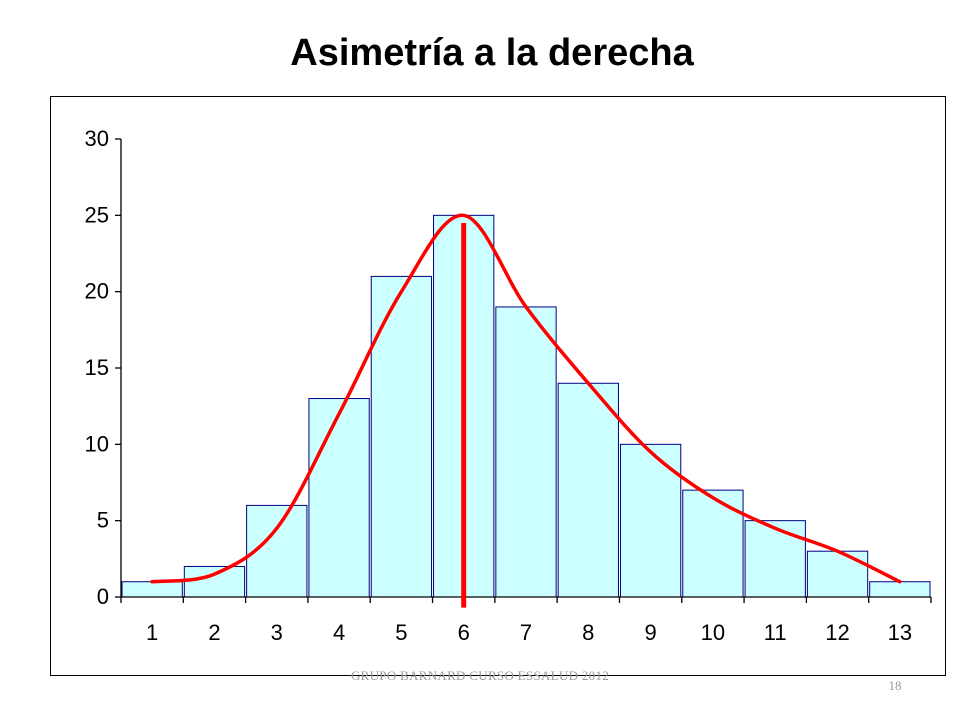 The image size is (960, 720). Describe the element at coordinates (97, 138) in the screenshot. I see `y-tick-label: 30` at that location.